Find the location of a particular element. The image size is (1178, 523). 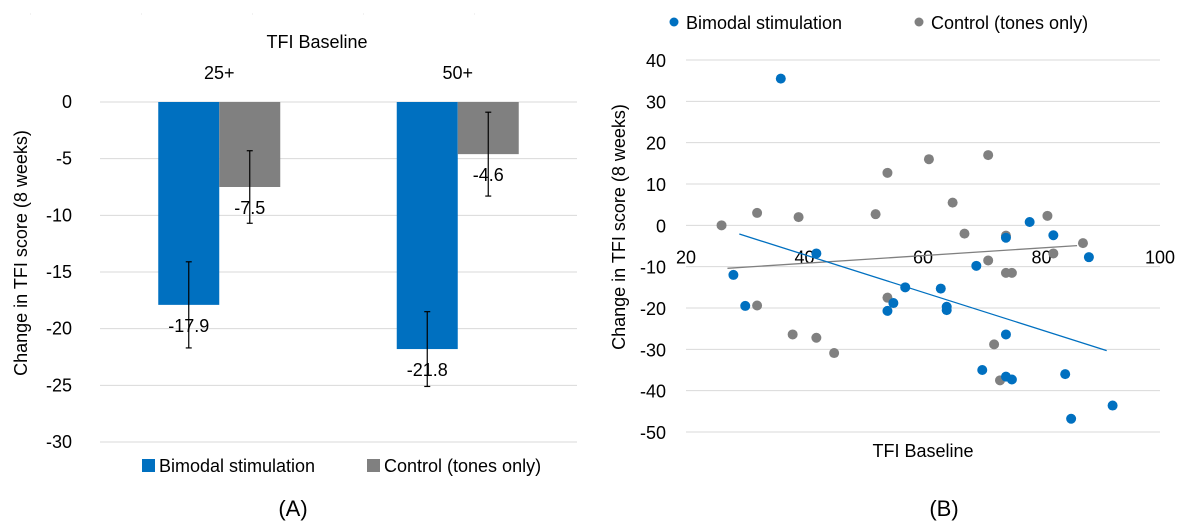

y-tick-label: -15 is located at coordinates (59, 272).